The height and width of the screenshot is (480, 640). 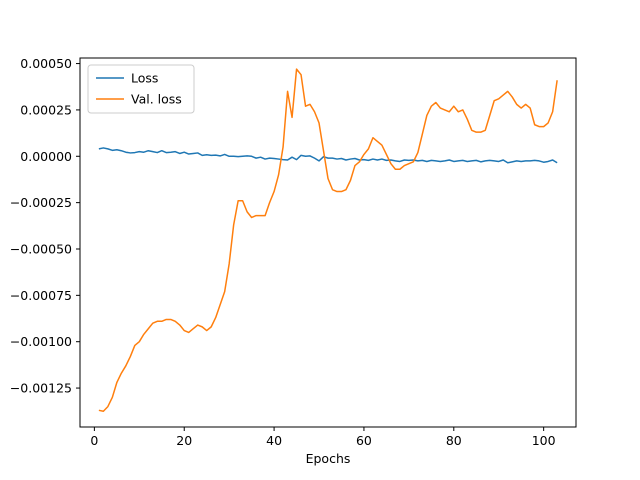 What do you see at coordinates (41, 248) in the screenshot?
I see `y-tick-label: −0.00050` at bounding box center [41, 248].